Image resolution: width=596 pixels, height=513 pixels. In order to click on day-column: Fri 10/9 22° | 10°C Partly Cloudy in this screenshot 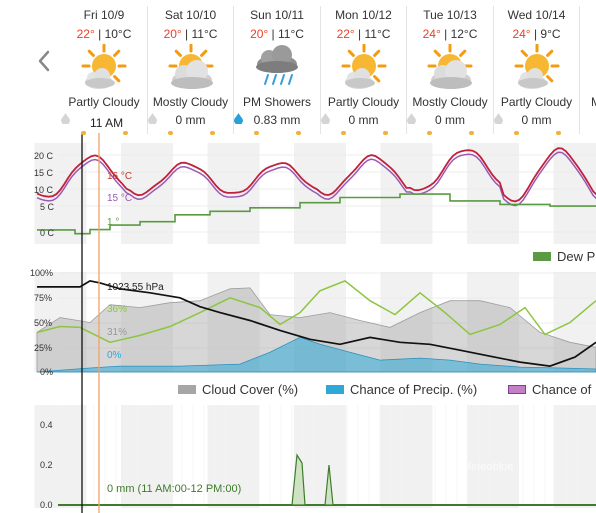, I will do `click(104, 70)`.